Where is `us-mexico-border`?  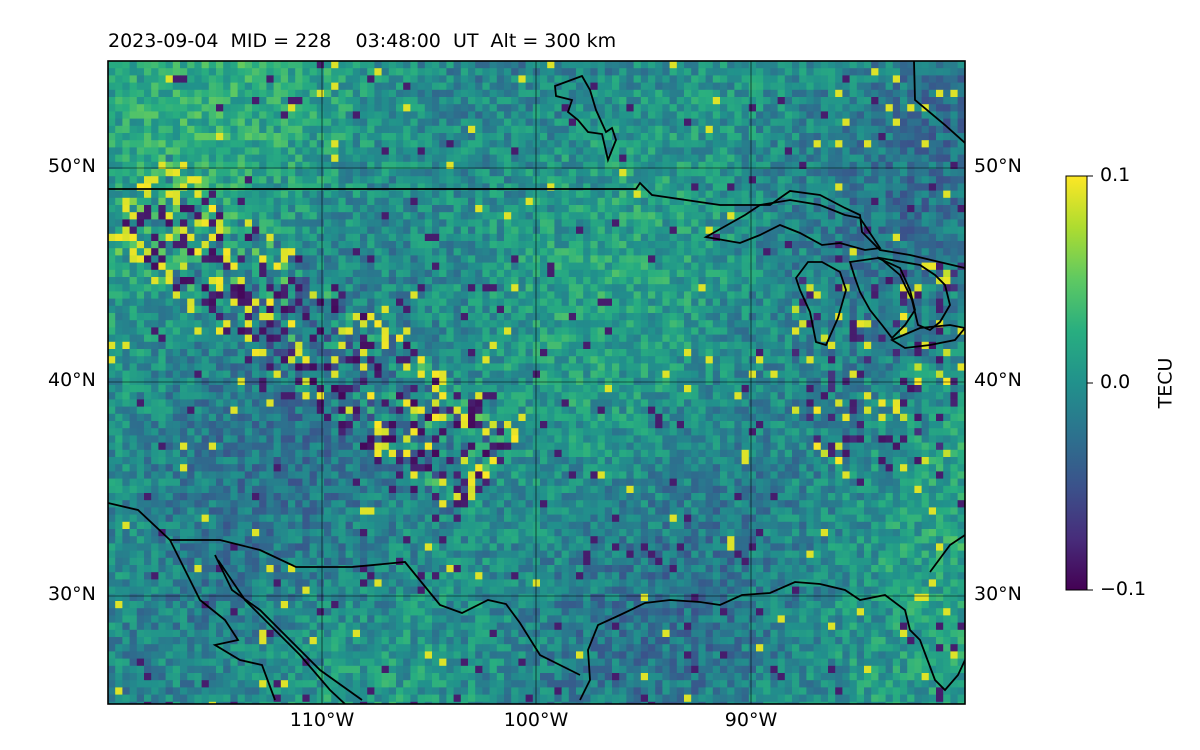 us-mexico-border is located at coordinates (344, 589).